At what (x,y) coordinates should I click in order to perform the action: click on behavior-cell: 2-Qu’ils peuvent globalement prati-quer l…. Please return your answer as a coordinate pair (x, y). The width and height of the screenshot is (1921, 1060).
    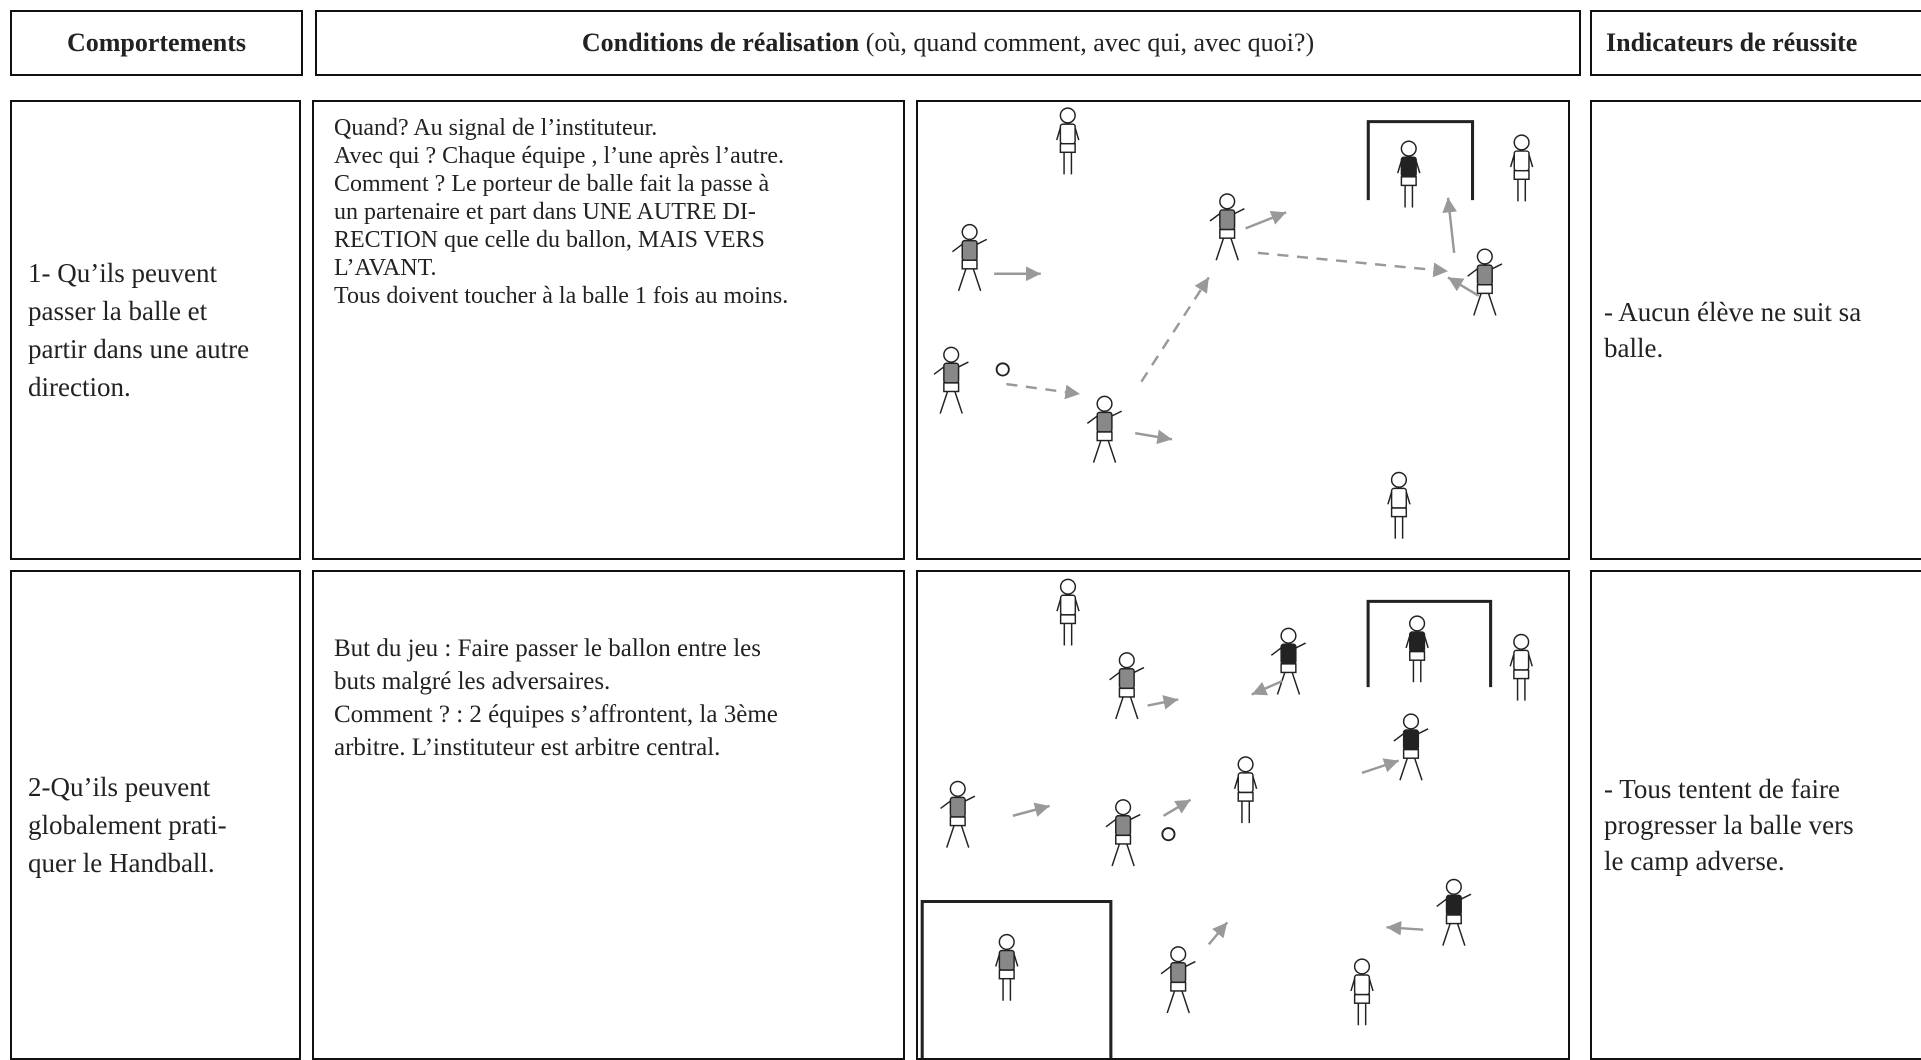
    Looking at the image, I should click on (155, 815).